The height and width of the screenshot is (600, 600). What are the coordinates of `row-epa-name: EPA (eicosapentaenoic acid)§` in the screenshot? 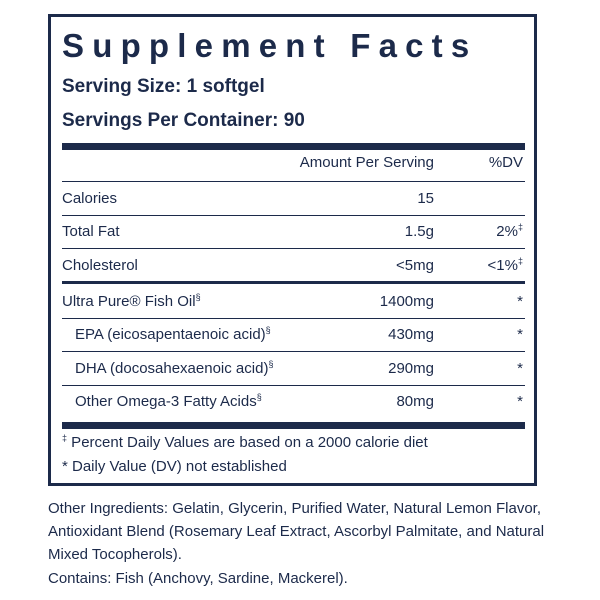 It's located at (173, 334).